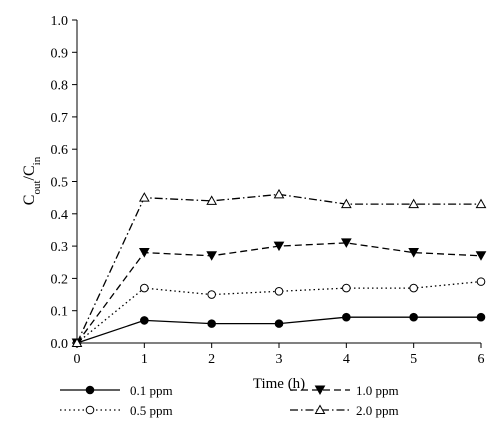 This screenshot has height=442, width=500. What do you see at coordinates (90, 390) in the screenshot?
I see `legend-marker-0.1-ppm` at bounding box center [90, 390].